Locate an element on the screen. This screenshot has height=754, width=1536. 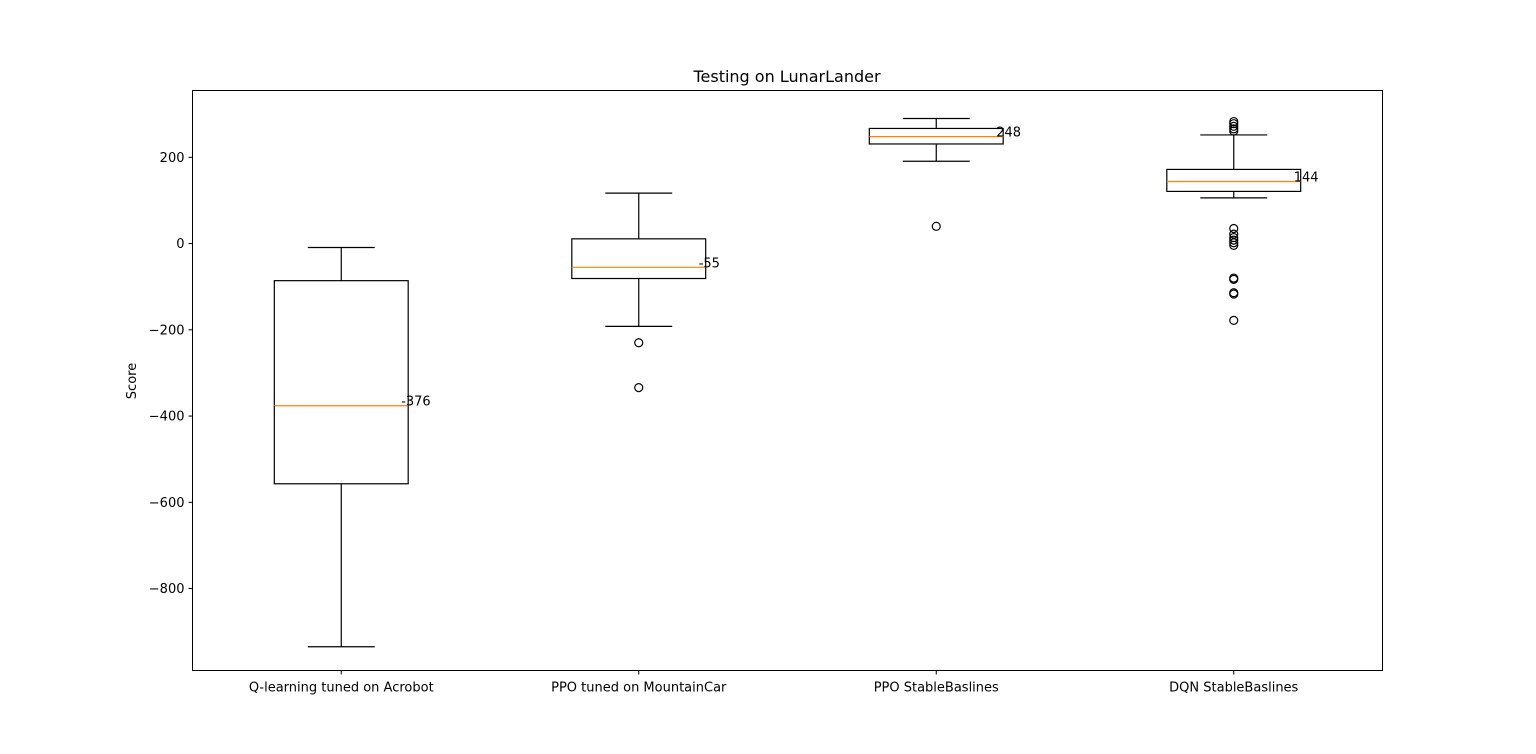
y-tick-label: 0 is located at coordinates (180, 244).